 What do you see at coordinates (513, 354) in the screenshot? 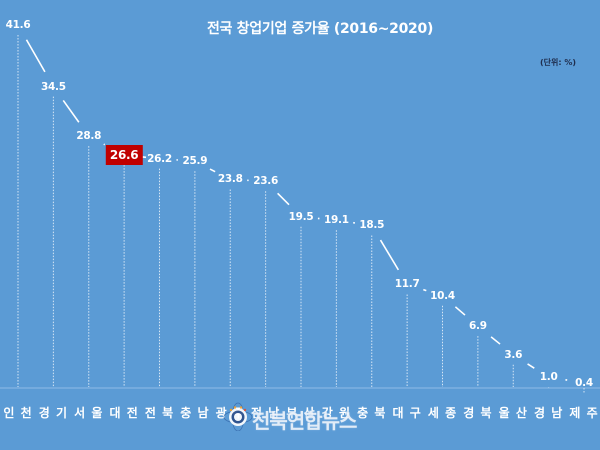
I see `value-label: 3.6` at bounding box center [513, 354].